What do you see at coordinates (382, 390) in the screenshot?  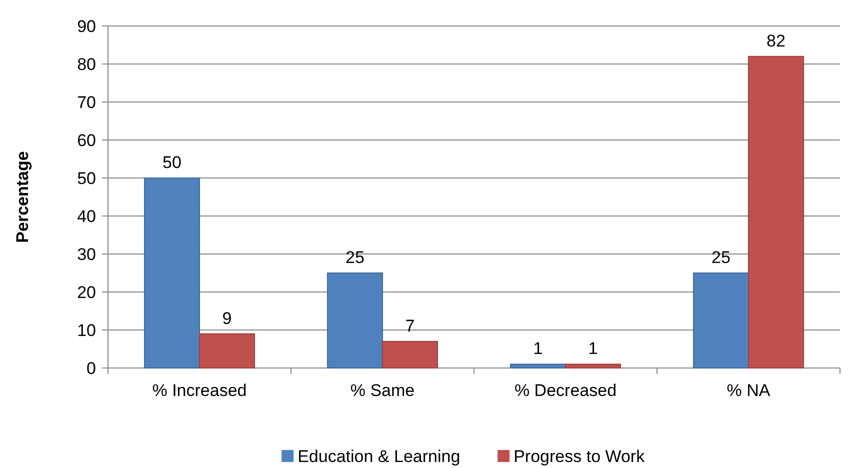 I see `x-tick-label: % Same` at bounding box center [382, 390].